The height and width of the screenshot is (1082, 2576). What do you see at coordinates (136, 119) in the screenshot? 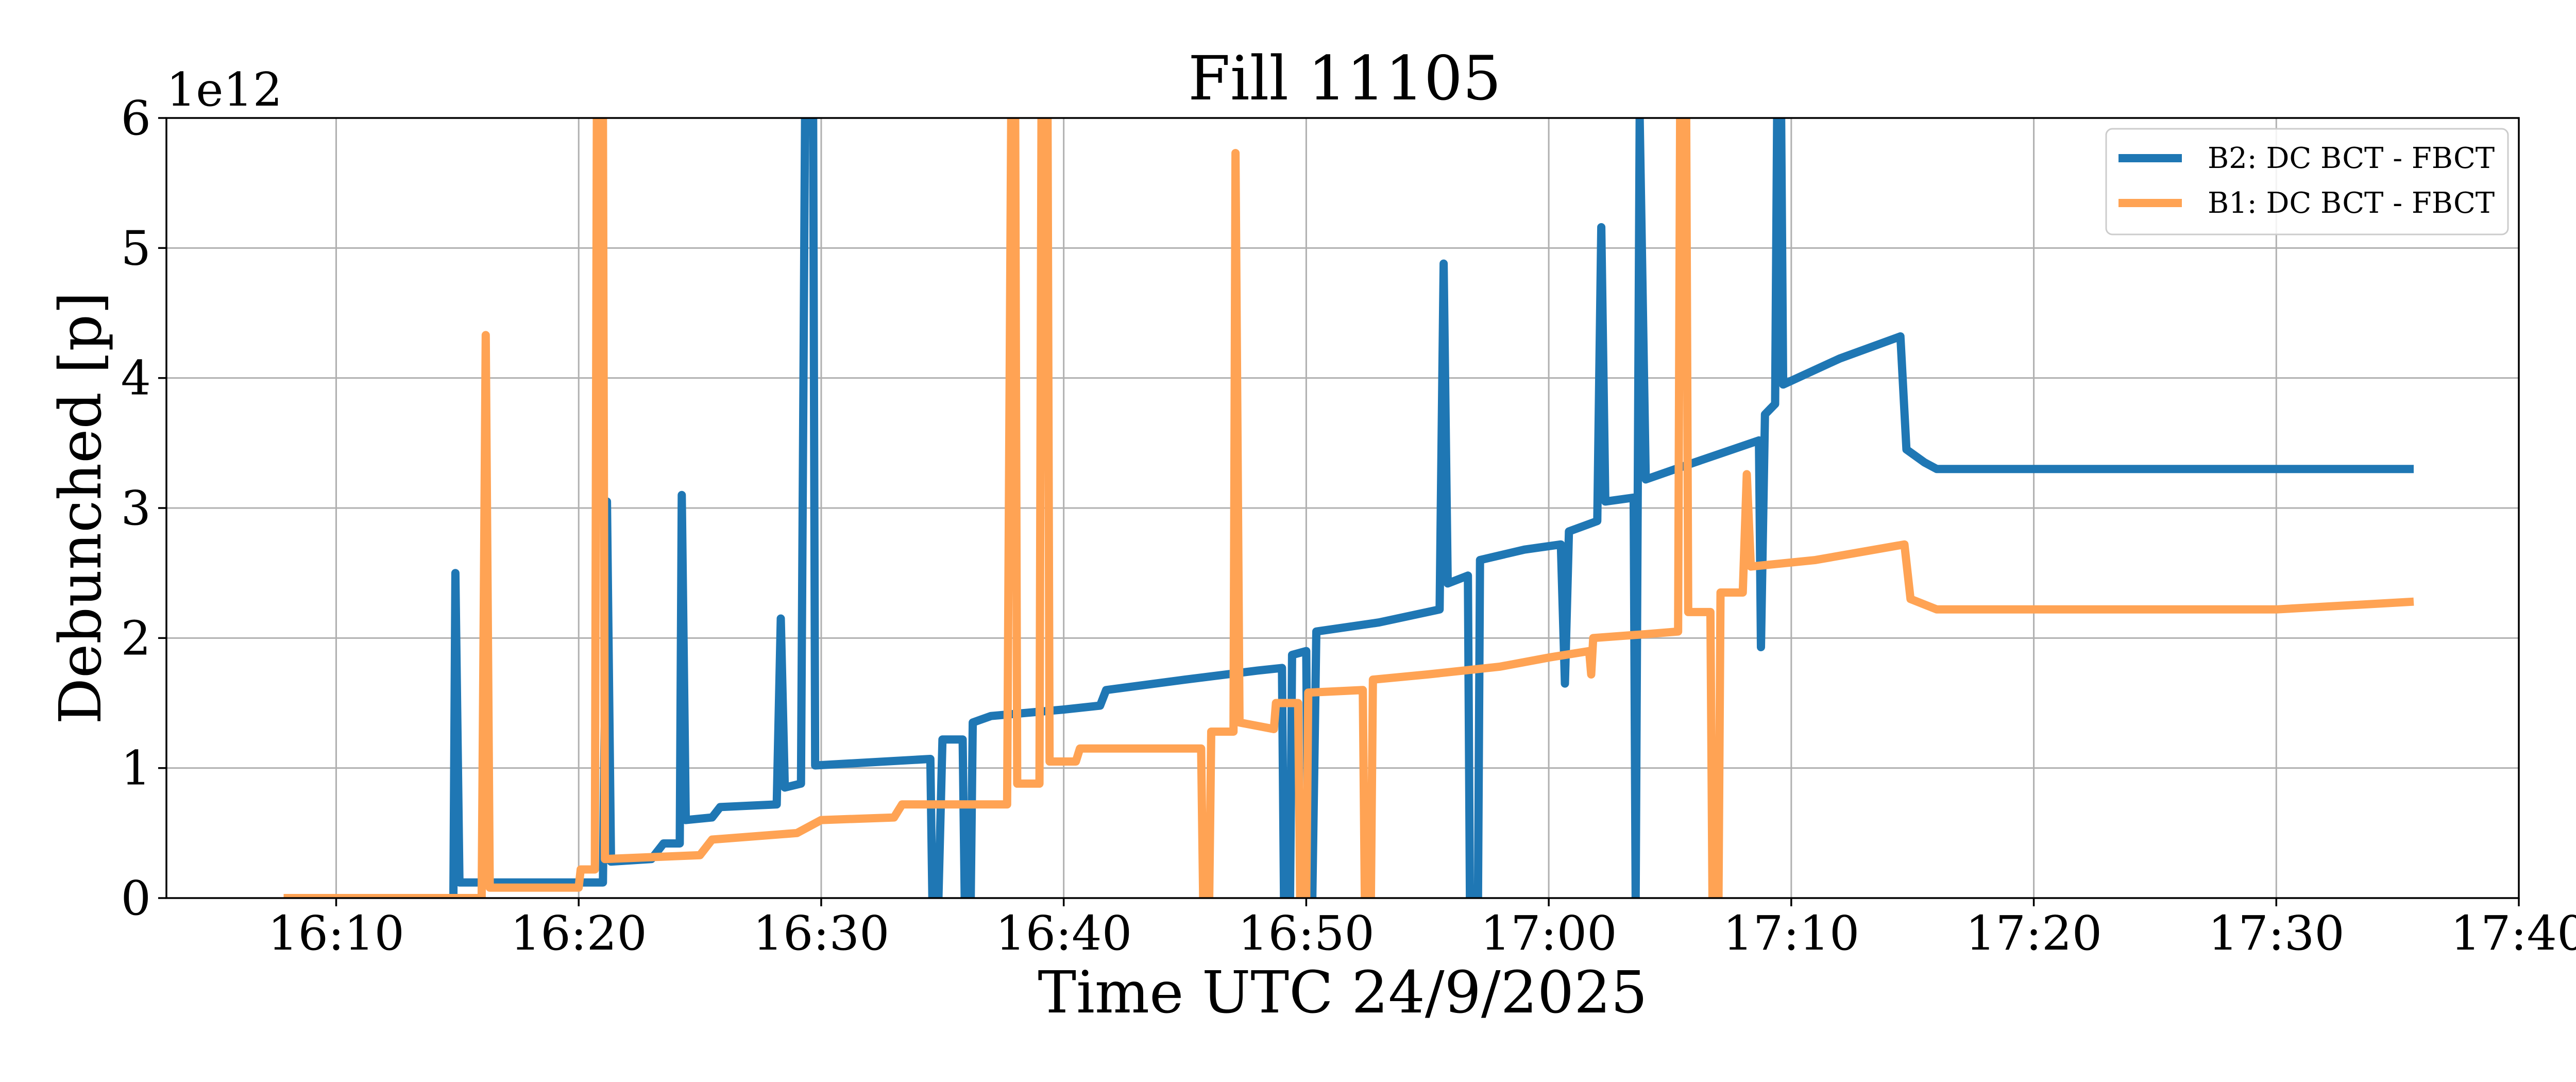
I see `y-tick-label: 6` at bounding box center [136, 119].